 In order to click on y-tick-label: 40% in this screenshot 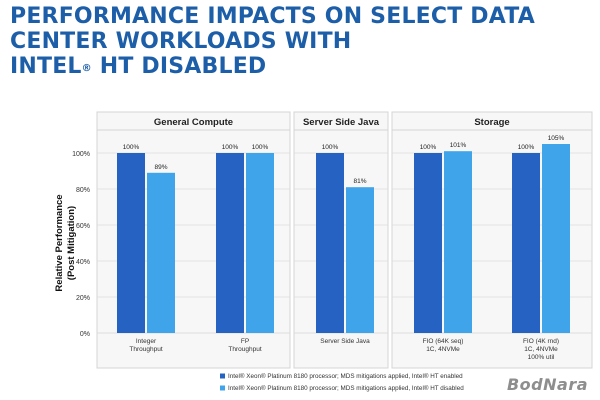, I will do `click(83, 262)`.